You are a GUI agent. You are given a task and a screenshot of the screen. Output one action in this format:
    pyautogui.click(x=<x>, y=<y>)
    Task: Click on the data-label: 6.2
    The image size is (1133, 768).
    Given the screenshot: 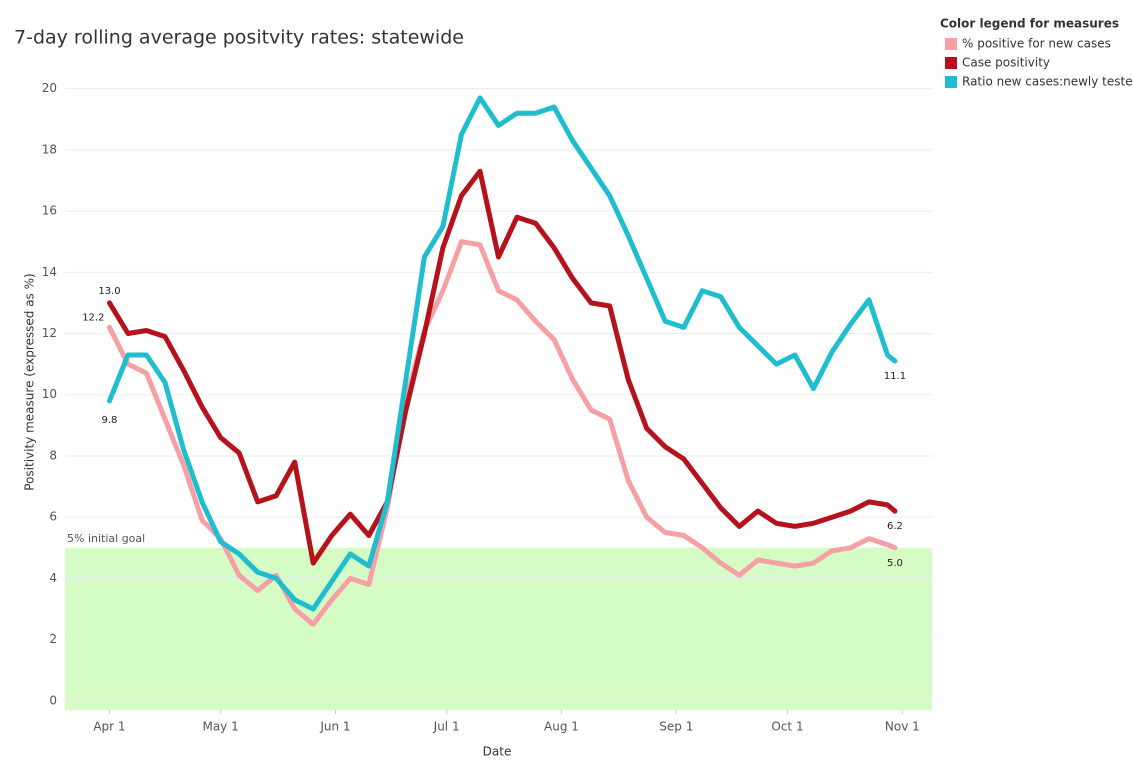 What is the action you would take?
    pyautogui.click(x=895, y=526)
    